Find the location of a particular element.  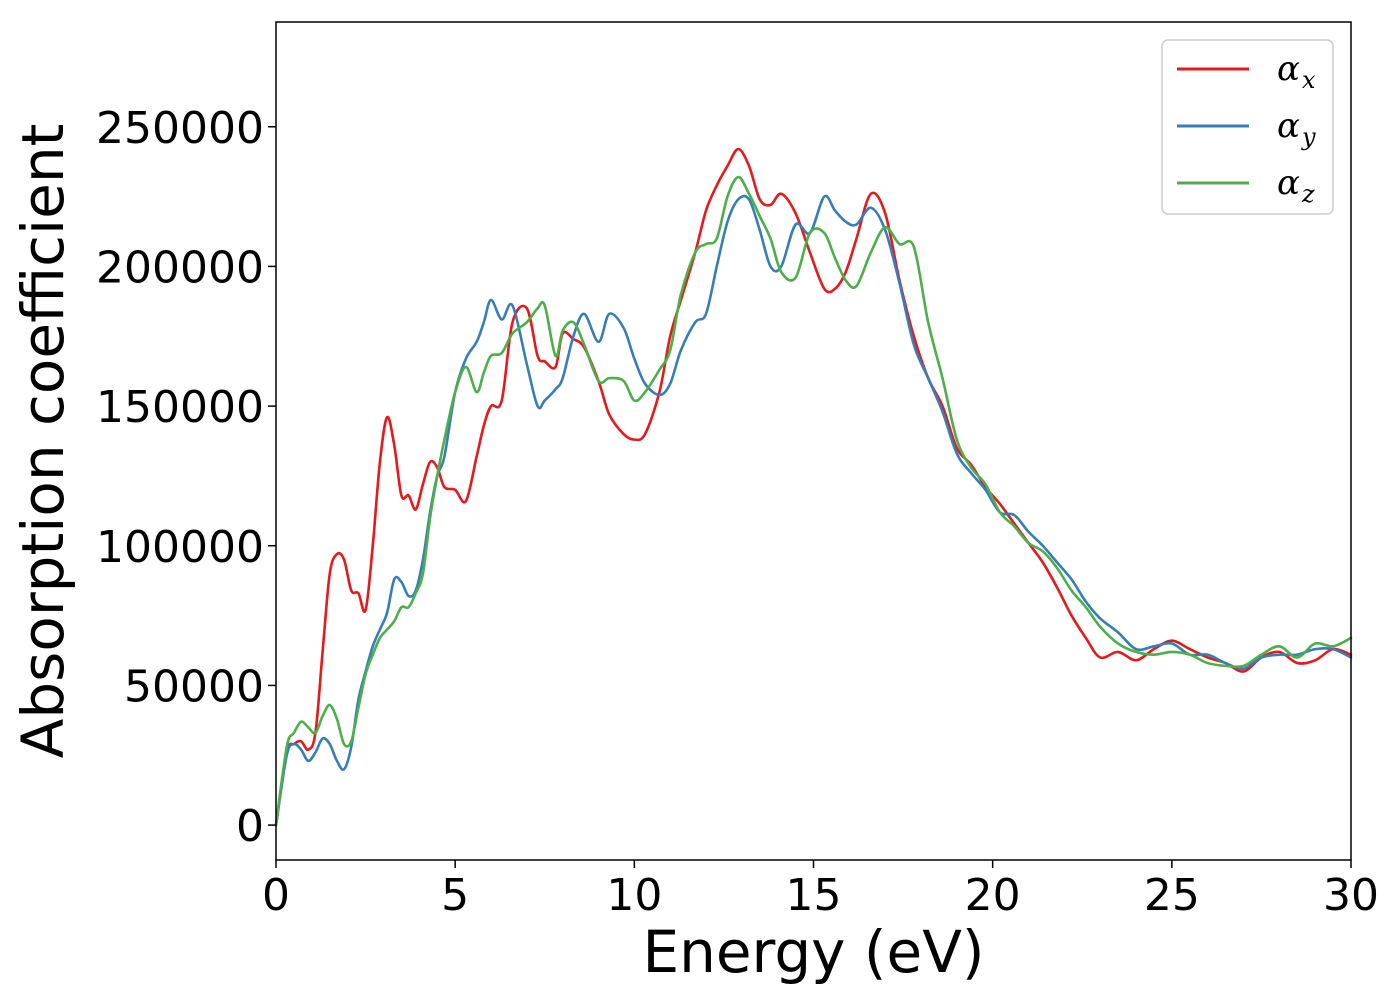

x-axis-ticks: 0 5 10 15 20 25 30 is located at coordinates (820, 890).